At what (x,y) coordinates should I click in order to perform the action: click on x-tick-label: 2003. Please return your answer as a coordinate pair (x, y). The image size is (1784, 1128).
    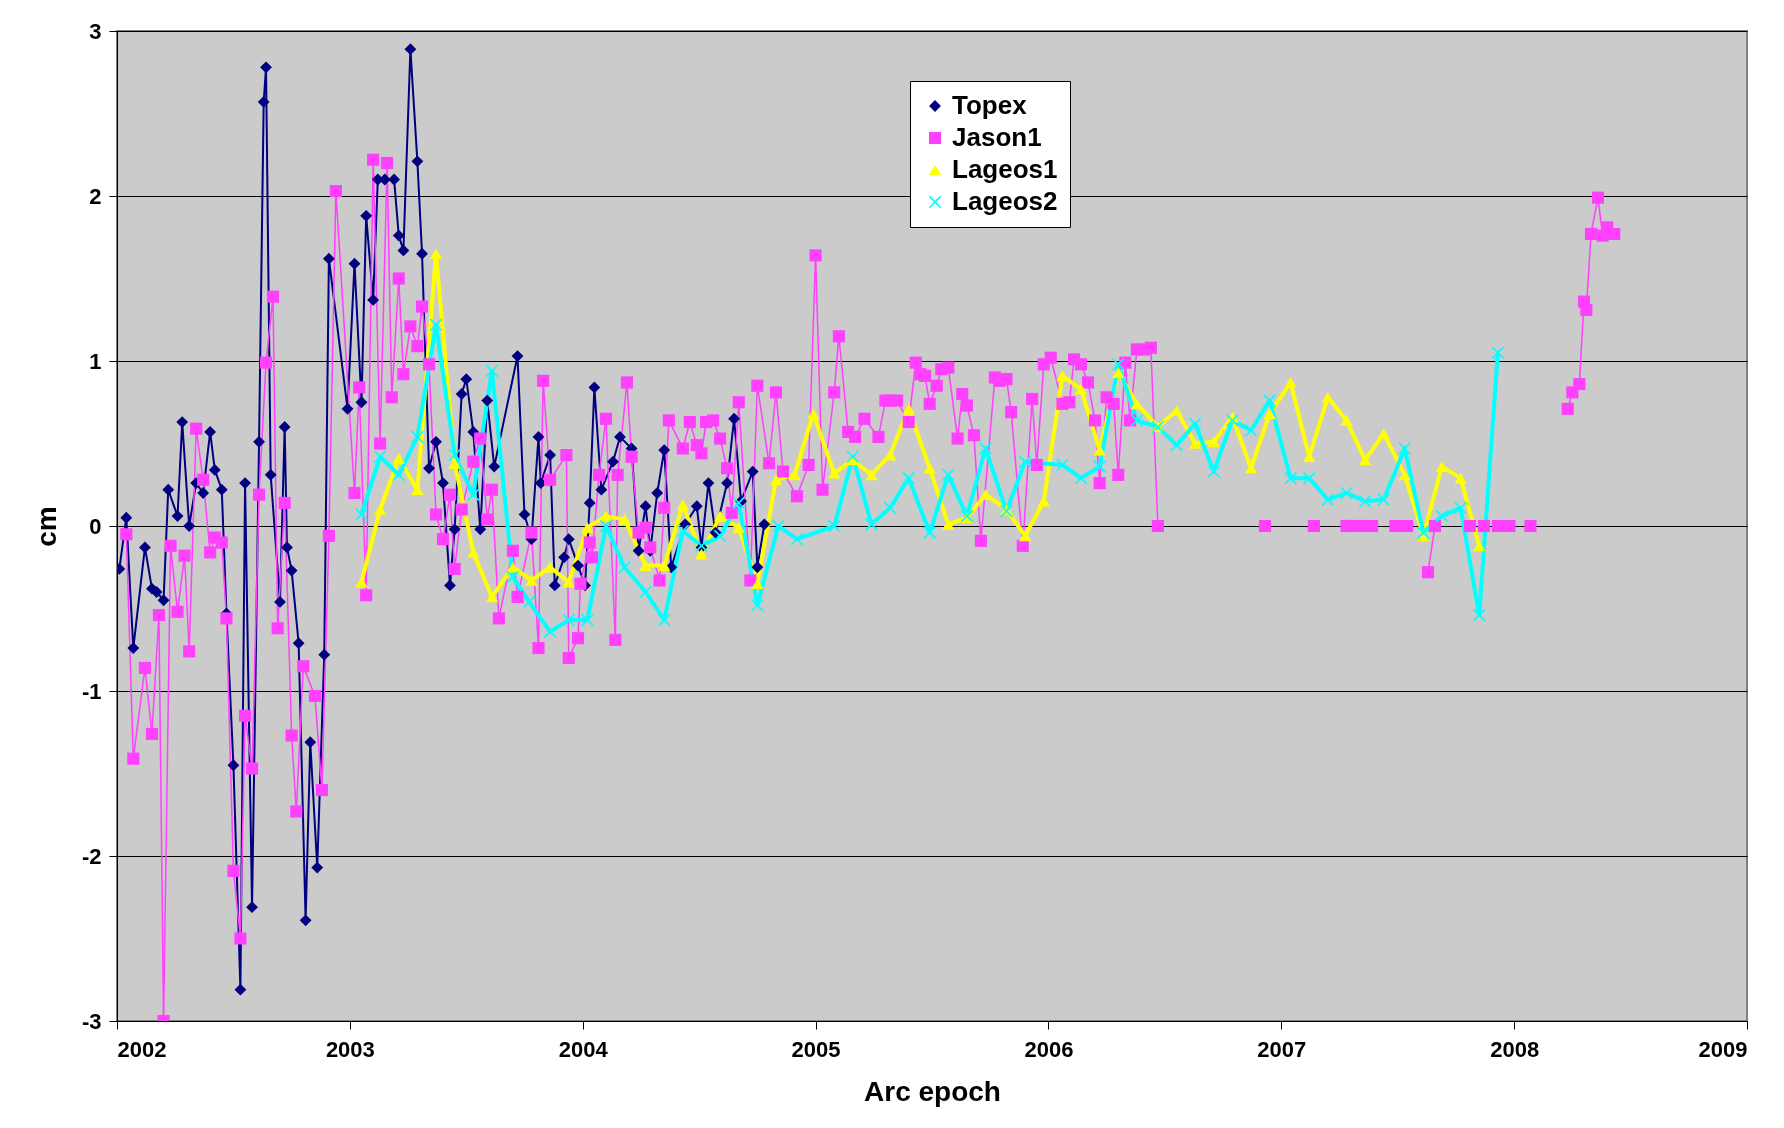
    Looking at the image, I should click on (350, 1049).